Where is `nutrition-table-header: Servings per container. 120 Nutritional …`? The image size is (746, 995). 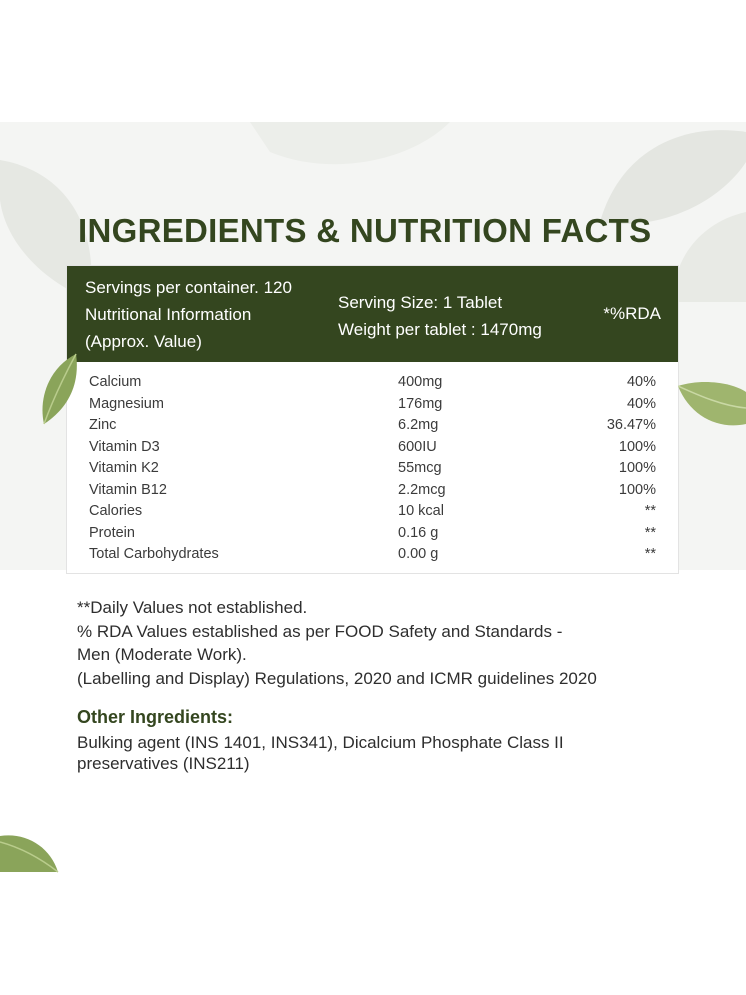
nutrition-table-header: Servings per container. 120 Nutritional … is located at coordinates (372, 314).